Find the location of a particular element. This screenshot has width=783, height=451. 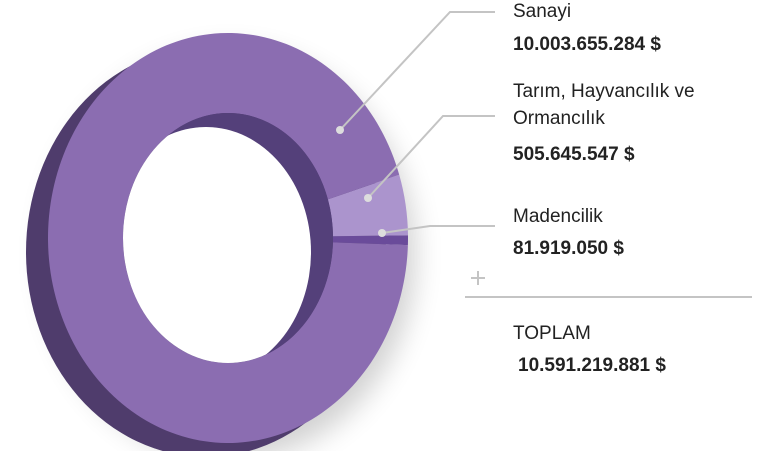

legend-label: Sanayi is located at coordinates (542, 11).